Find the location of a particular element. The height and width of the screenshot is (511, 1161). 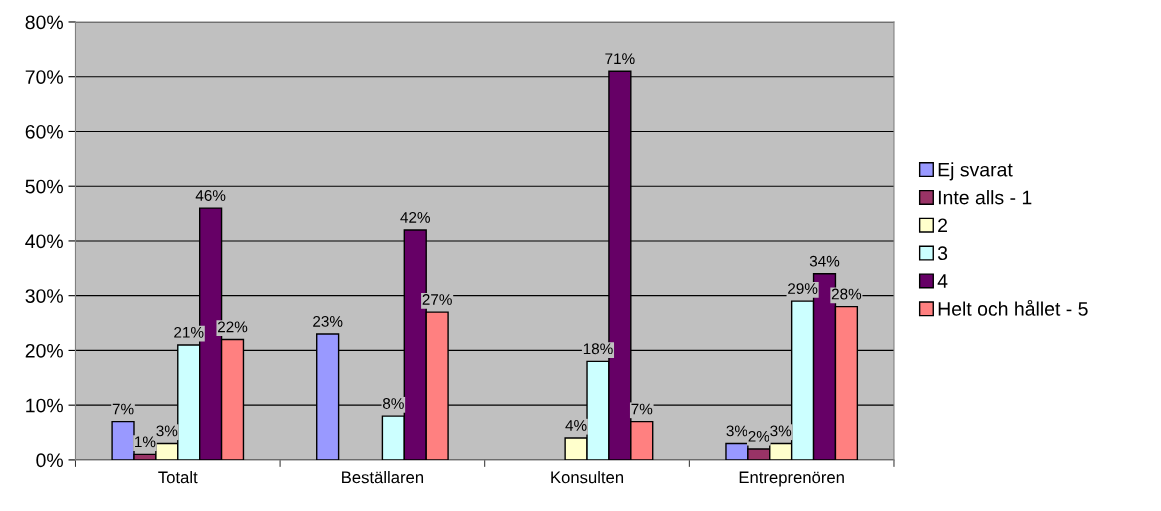

data-label: 71% is located at coordinates (620, 58).